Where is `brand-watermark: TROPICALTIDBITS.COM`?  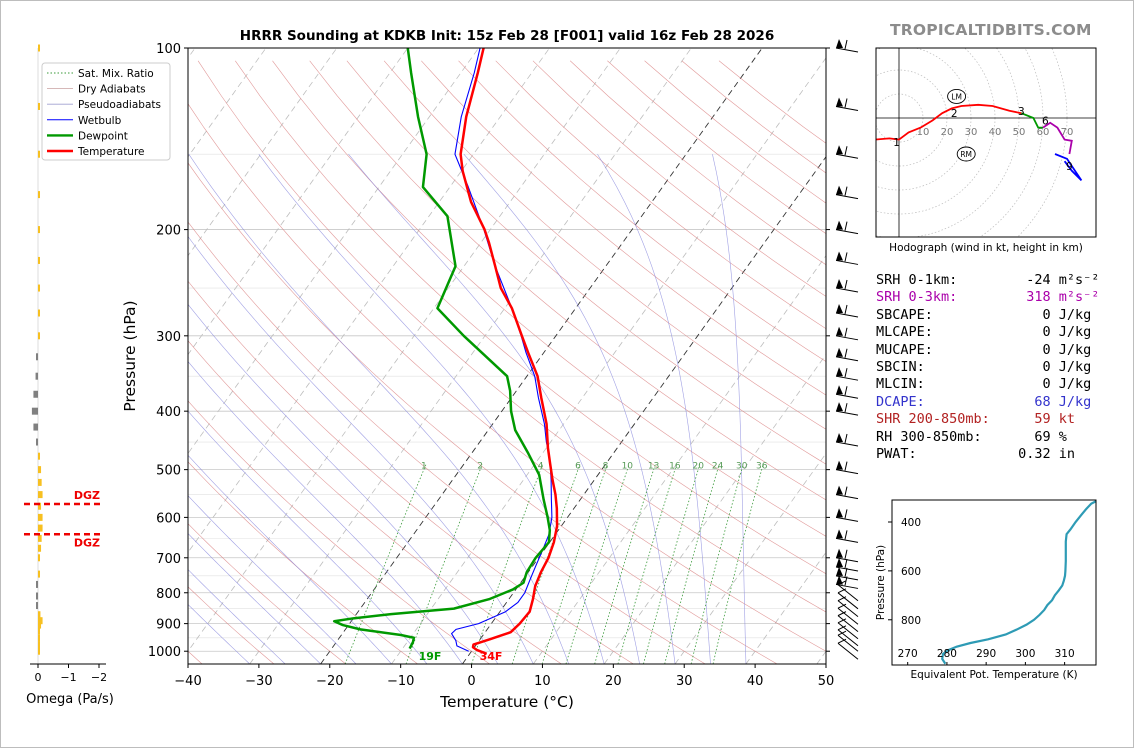 brand-watermark: TROPICALTIDBITS.COM is located at coordinates (991, 30).